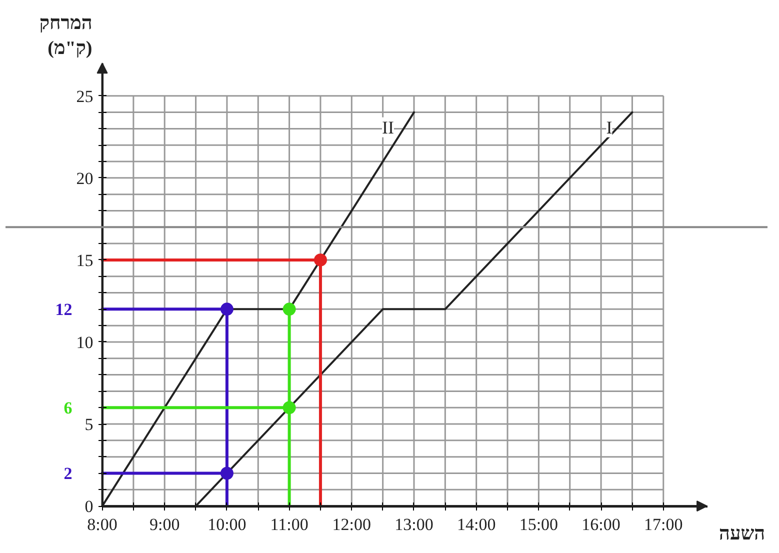 The height and width of the screenshot is (553, 779). I want to click on x-tick-label: 17:00, so click(663, 524).